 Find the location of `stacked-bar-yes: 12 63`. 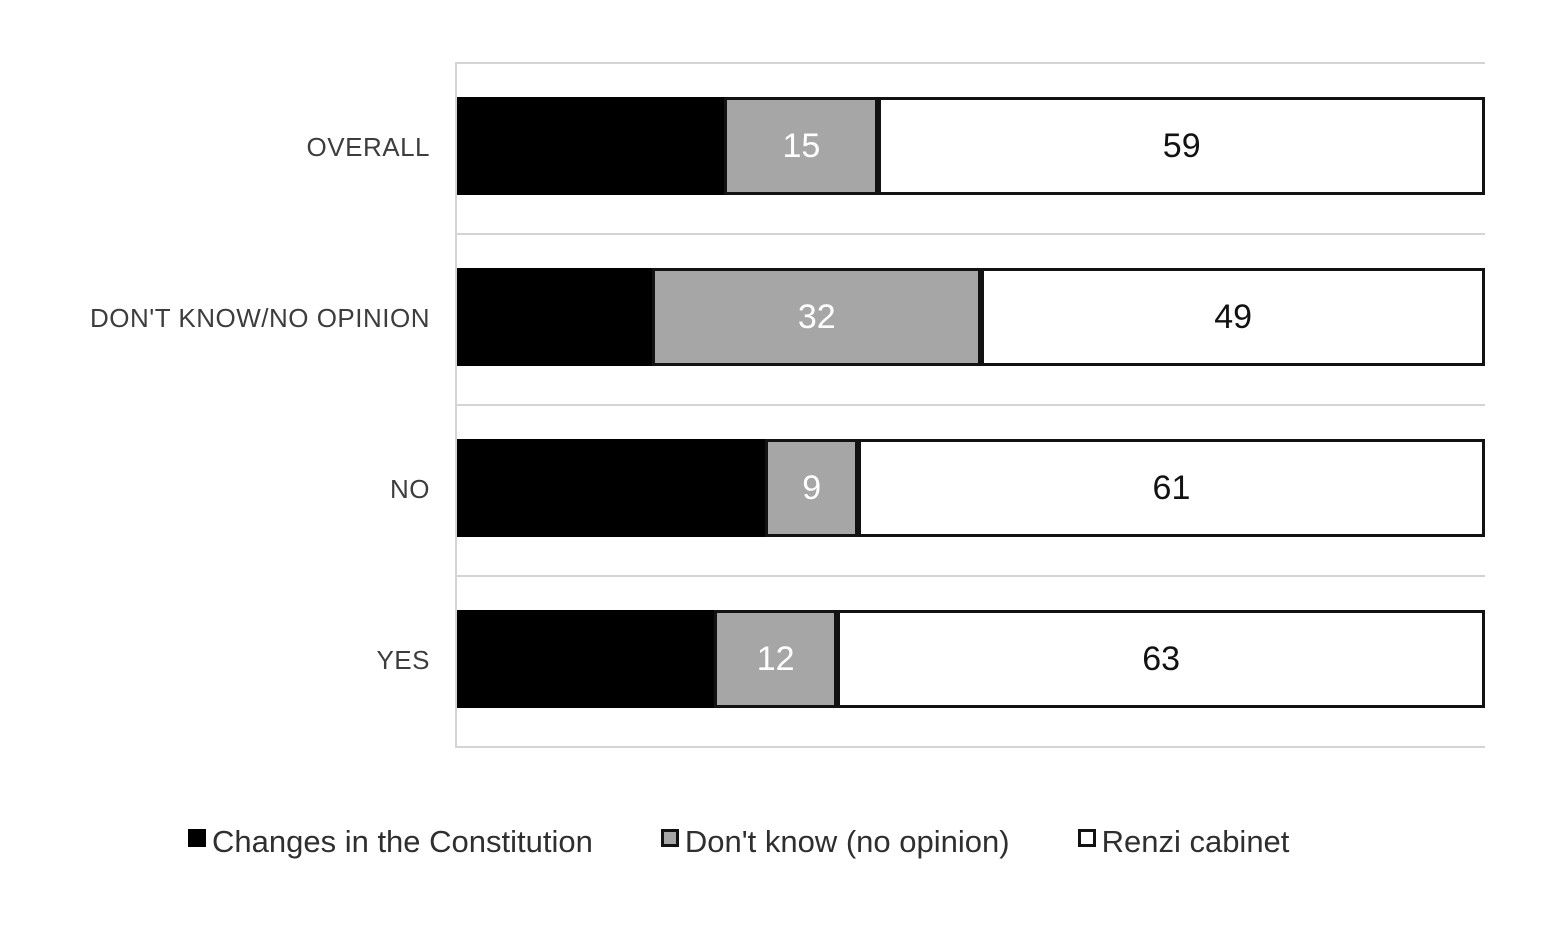

stacked-bar-yes: 12 63 is located at coordinates (971, 659).